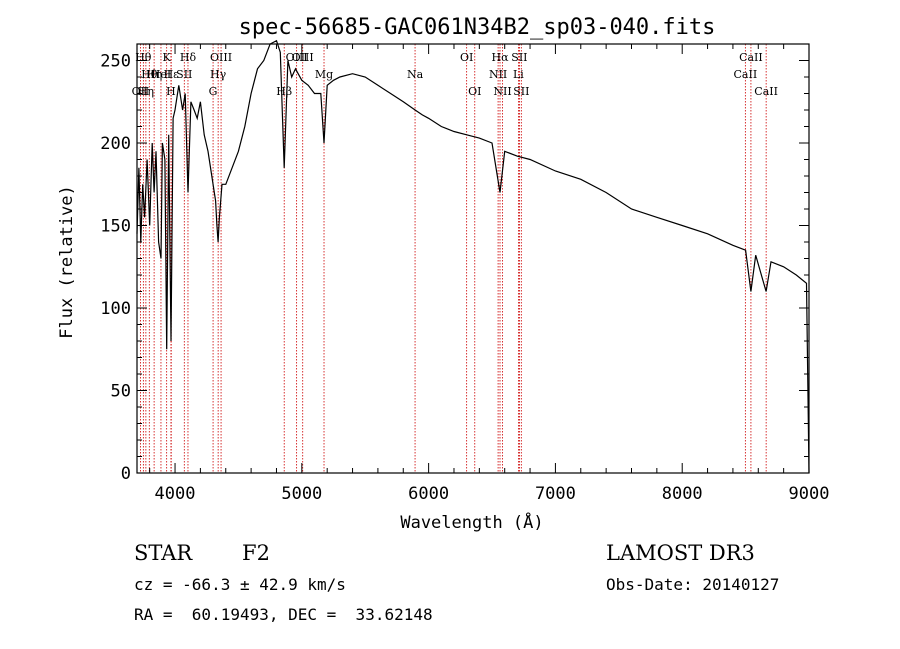 Image resolution: width=900 pixels, height=649 pixels. I want to click on line-label: OII, so click(141, 91).